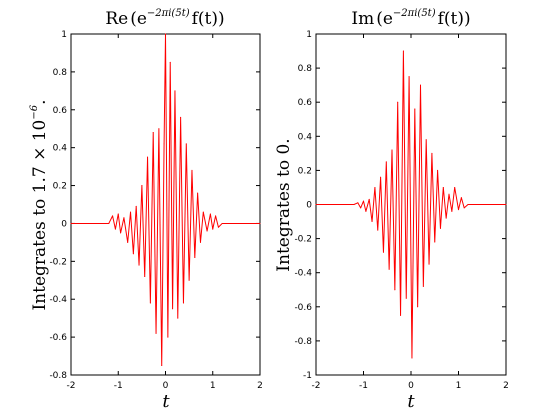  I want to click on left-ytick-label: 1, so click(64, 35).